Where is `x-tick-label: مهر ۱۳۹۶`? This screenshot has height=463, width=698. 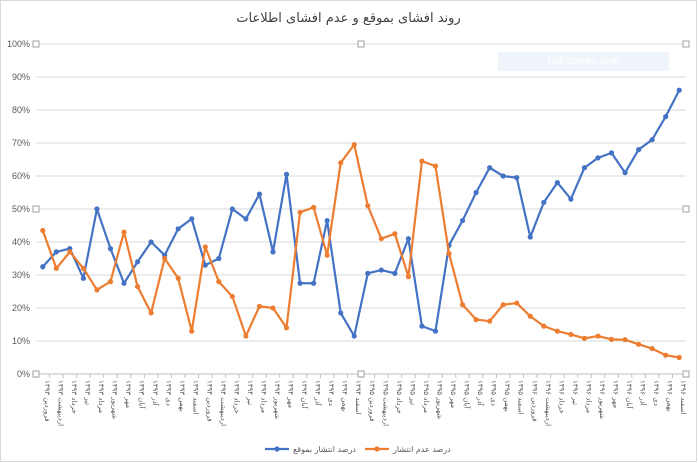
x-tick-label: مهر ۱۳۹۶ is located at coordinates (616, 394).